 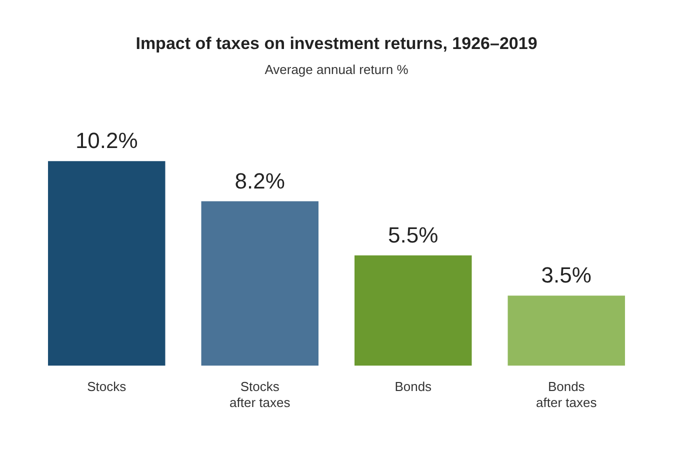 I want to click on data-label: 8.2%, so click(x=259, y=181).